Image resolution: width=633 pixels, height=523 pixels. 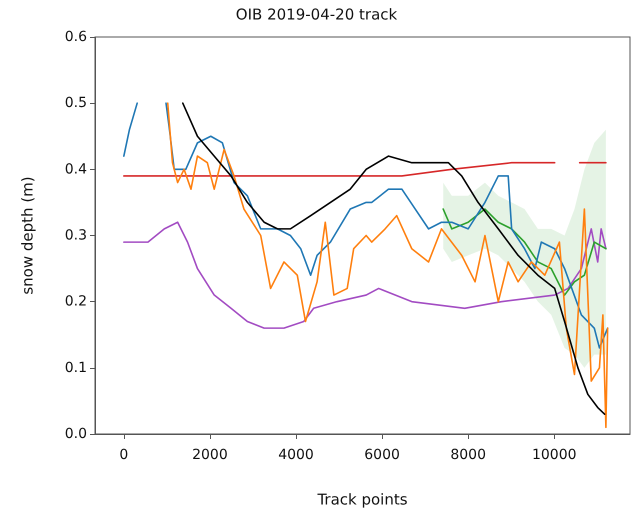 What do you see at coordinates (362, 499) in the screenshot?
I see `x-axis-title: Track points` at bounding box center [362, 499].